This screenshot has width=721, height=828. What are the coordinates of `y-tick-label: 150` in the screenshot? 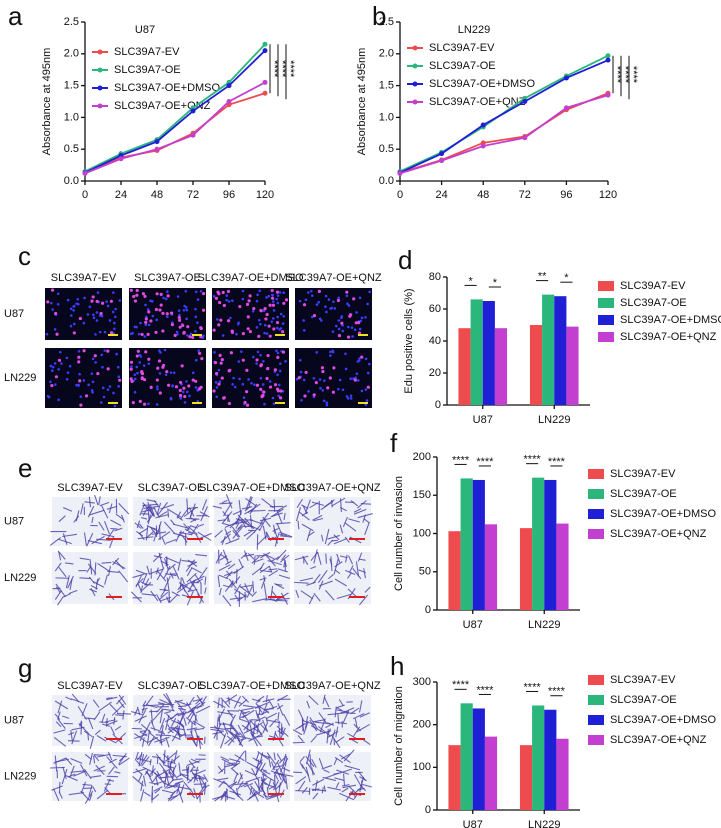 It's located at (422, 495).